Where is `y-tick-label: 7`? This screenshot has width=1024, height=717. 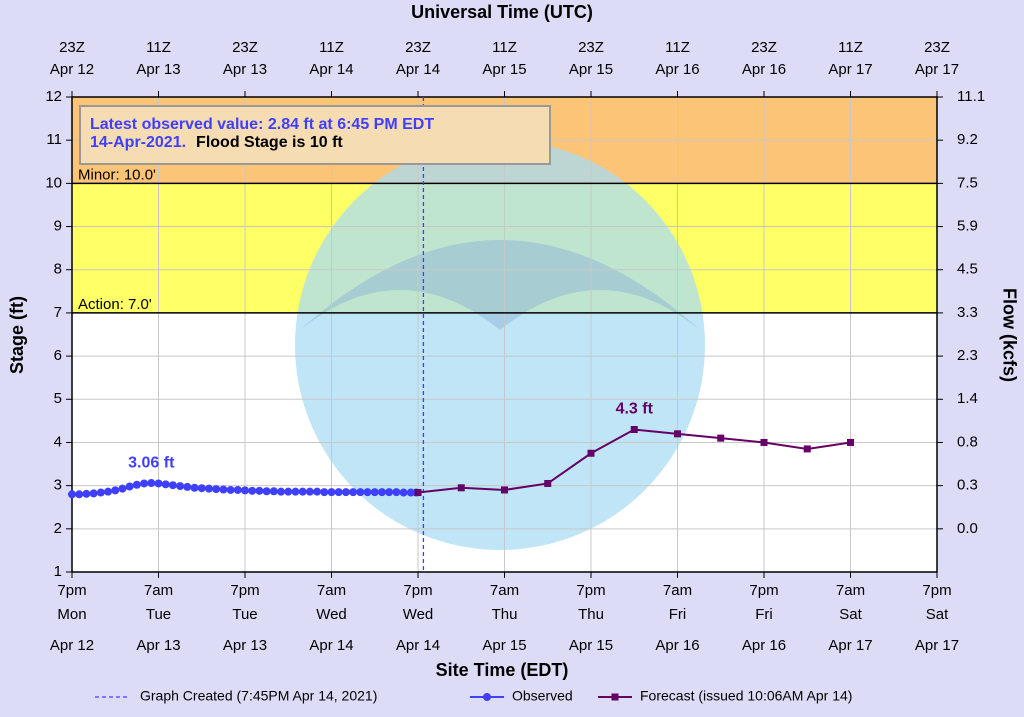
y-tick-label: 7 is located at coordinates (58, 312).